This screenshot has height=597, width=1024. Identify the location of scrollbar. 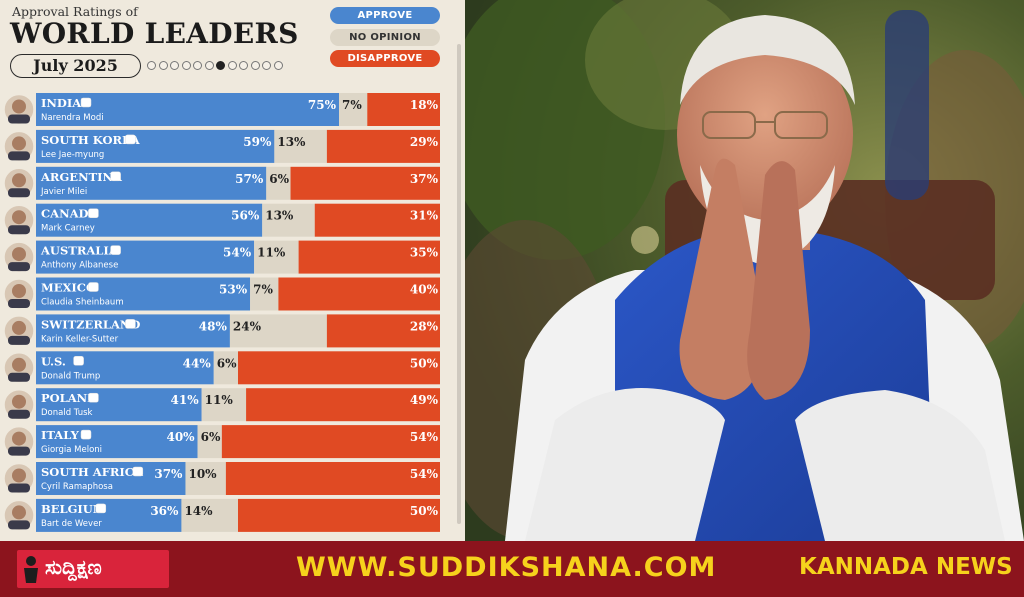
(459, 284).